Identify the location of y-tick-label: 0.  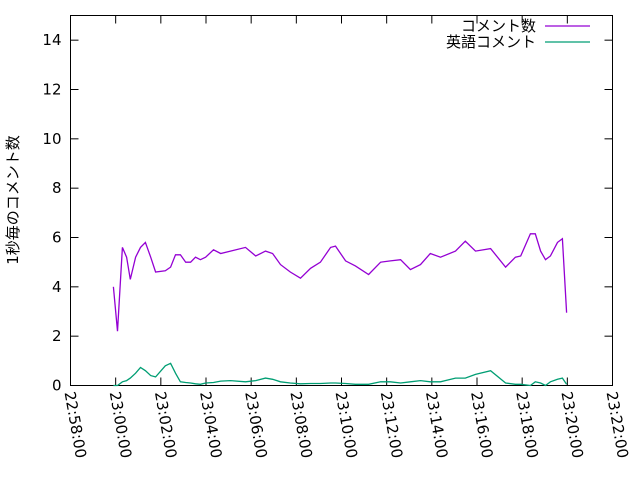
(57, 386).